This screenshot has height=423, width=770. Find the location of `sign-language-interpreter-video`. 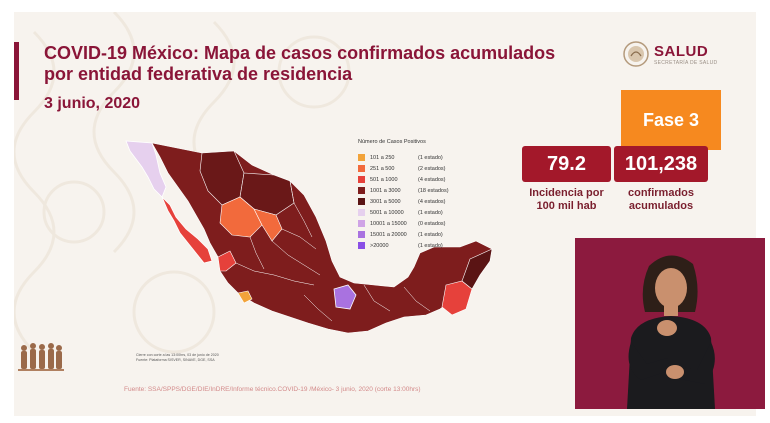

sign-language-interpreter-video is located at coordinates (670, 323).